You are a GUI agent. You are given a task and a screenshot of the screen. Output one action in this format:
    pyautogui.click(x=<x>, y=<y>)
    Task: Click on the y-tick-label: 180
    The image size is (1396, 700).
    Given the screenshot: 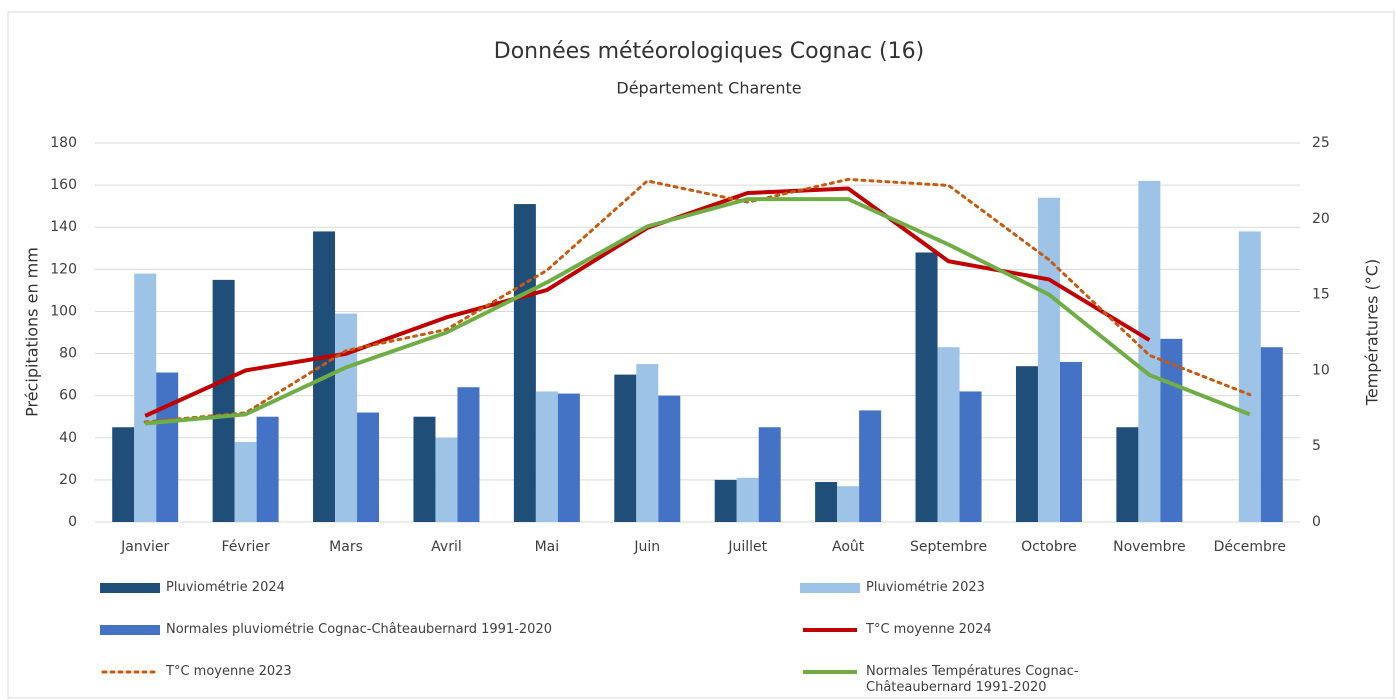 What is the action you would take?
    pyautogui.click(x=63, y=143)
    